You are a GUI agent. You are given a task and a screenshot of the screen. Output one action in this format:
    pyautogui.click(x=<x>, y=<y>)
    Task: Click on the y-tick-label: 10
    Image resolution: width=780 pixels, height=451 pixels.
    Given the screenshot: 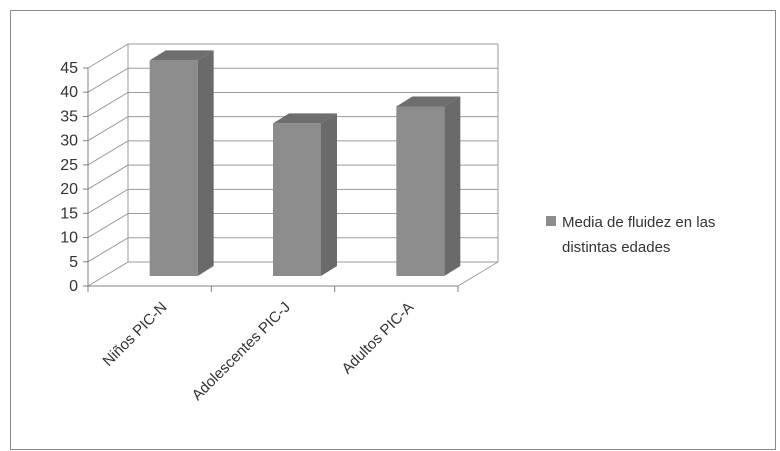 What is the action you would take?
    pyautogui.click(x=69, y=238)
    